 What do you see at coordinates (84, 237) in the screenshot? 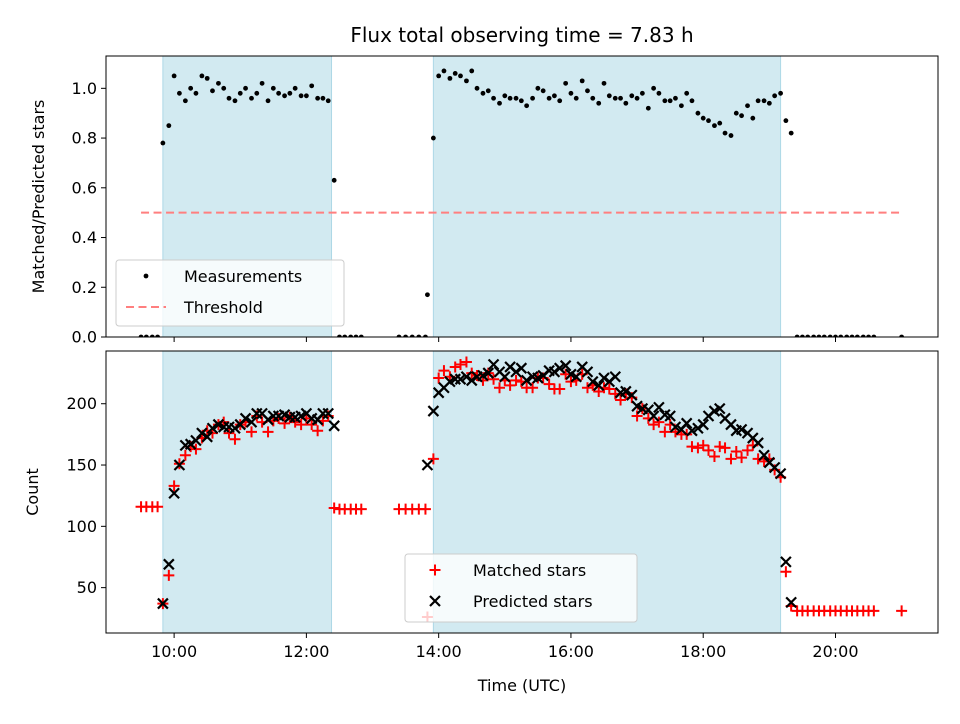
I see `y-tick-label: 0.4` at bounding box center [84, 237].